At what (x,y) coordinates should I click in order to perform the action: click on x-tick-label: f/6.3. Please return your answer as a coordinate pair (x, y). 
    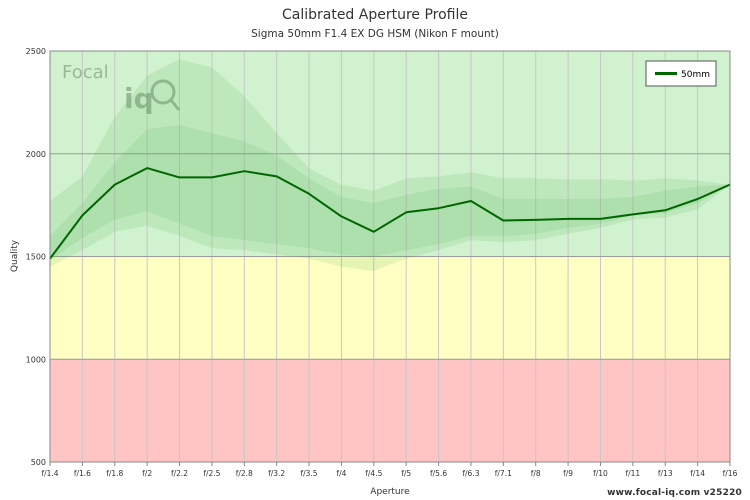
    Looking at the image, I should click on (470, 473).